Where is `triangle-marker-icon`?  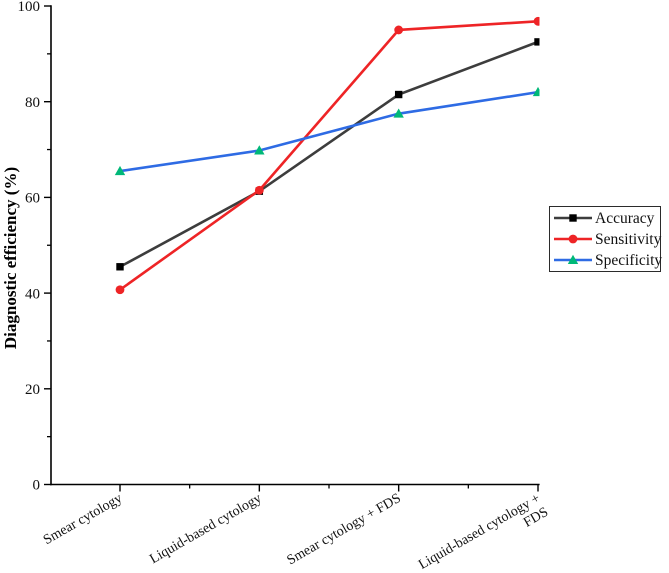 triangle-marker-icon is located at coordinates (573, 259).